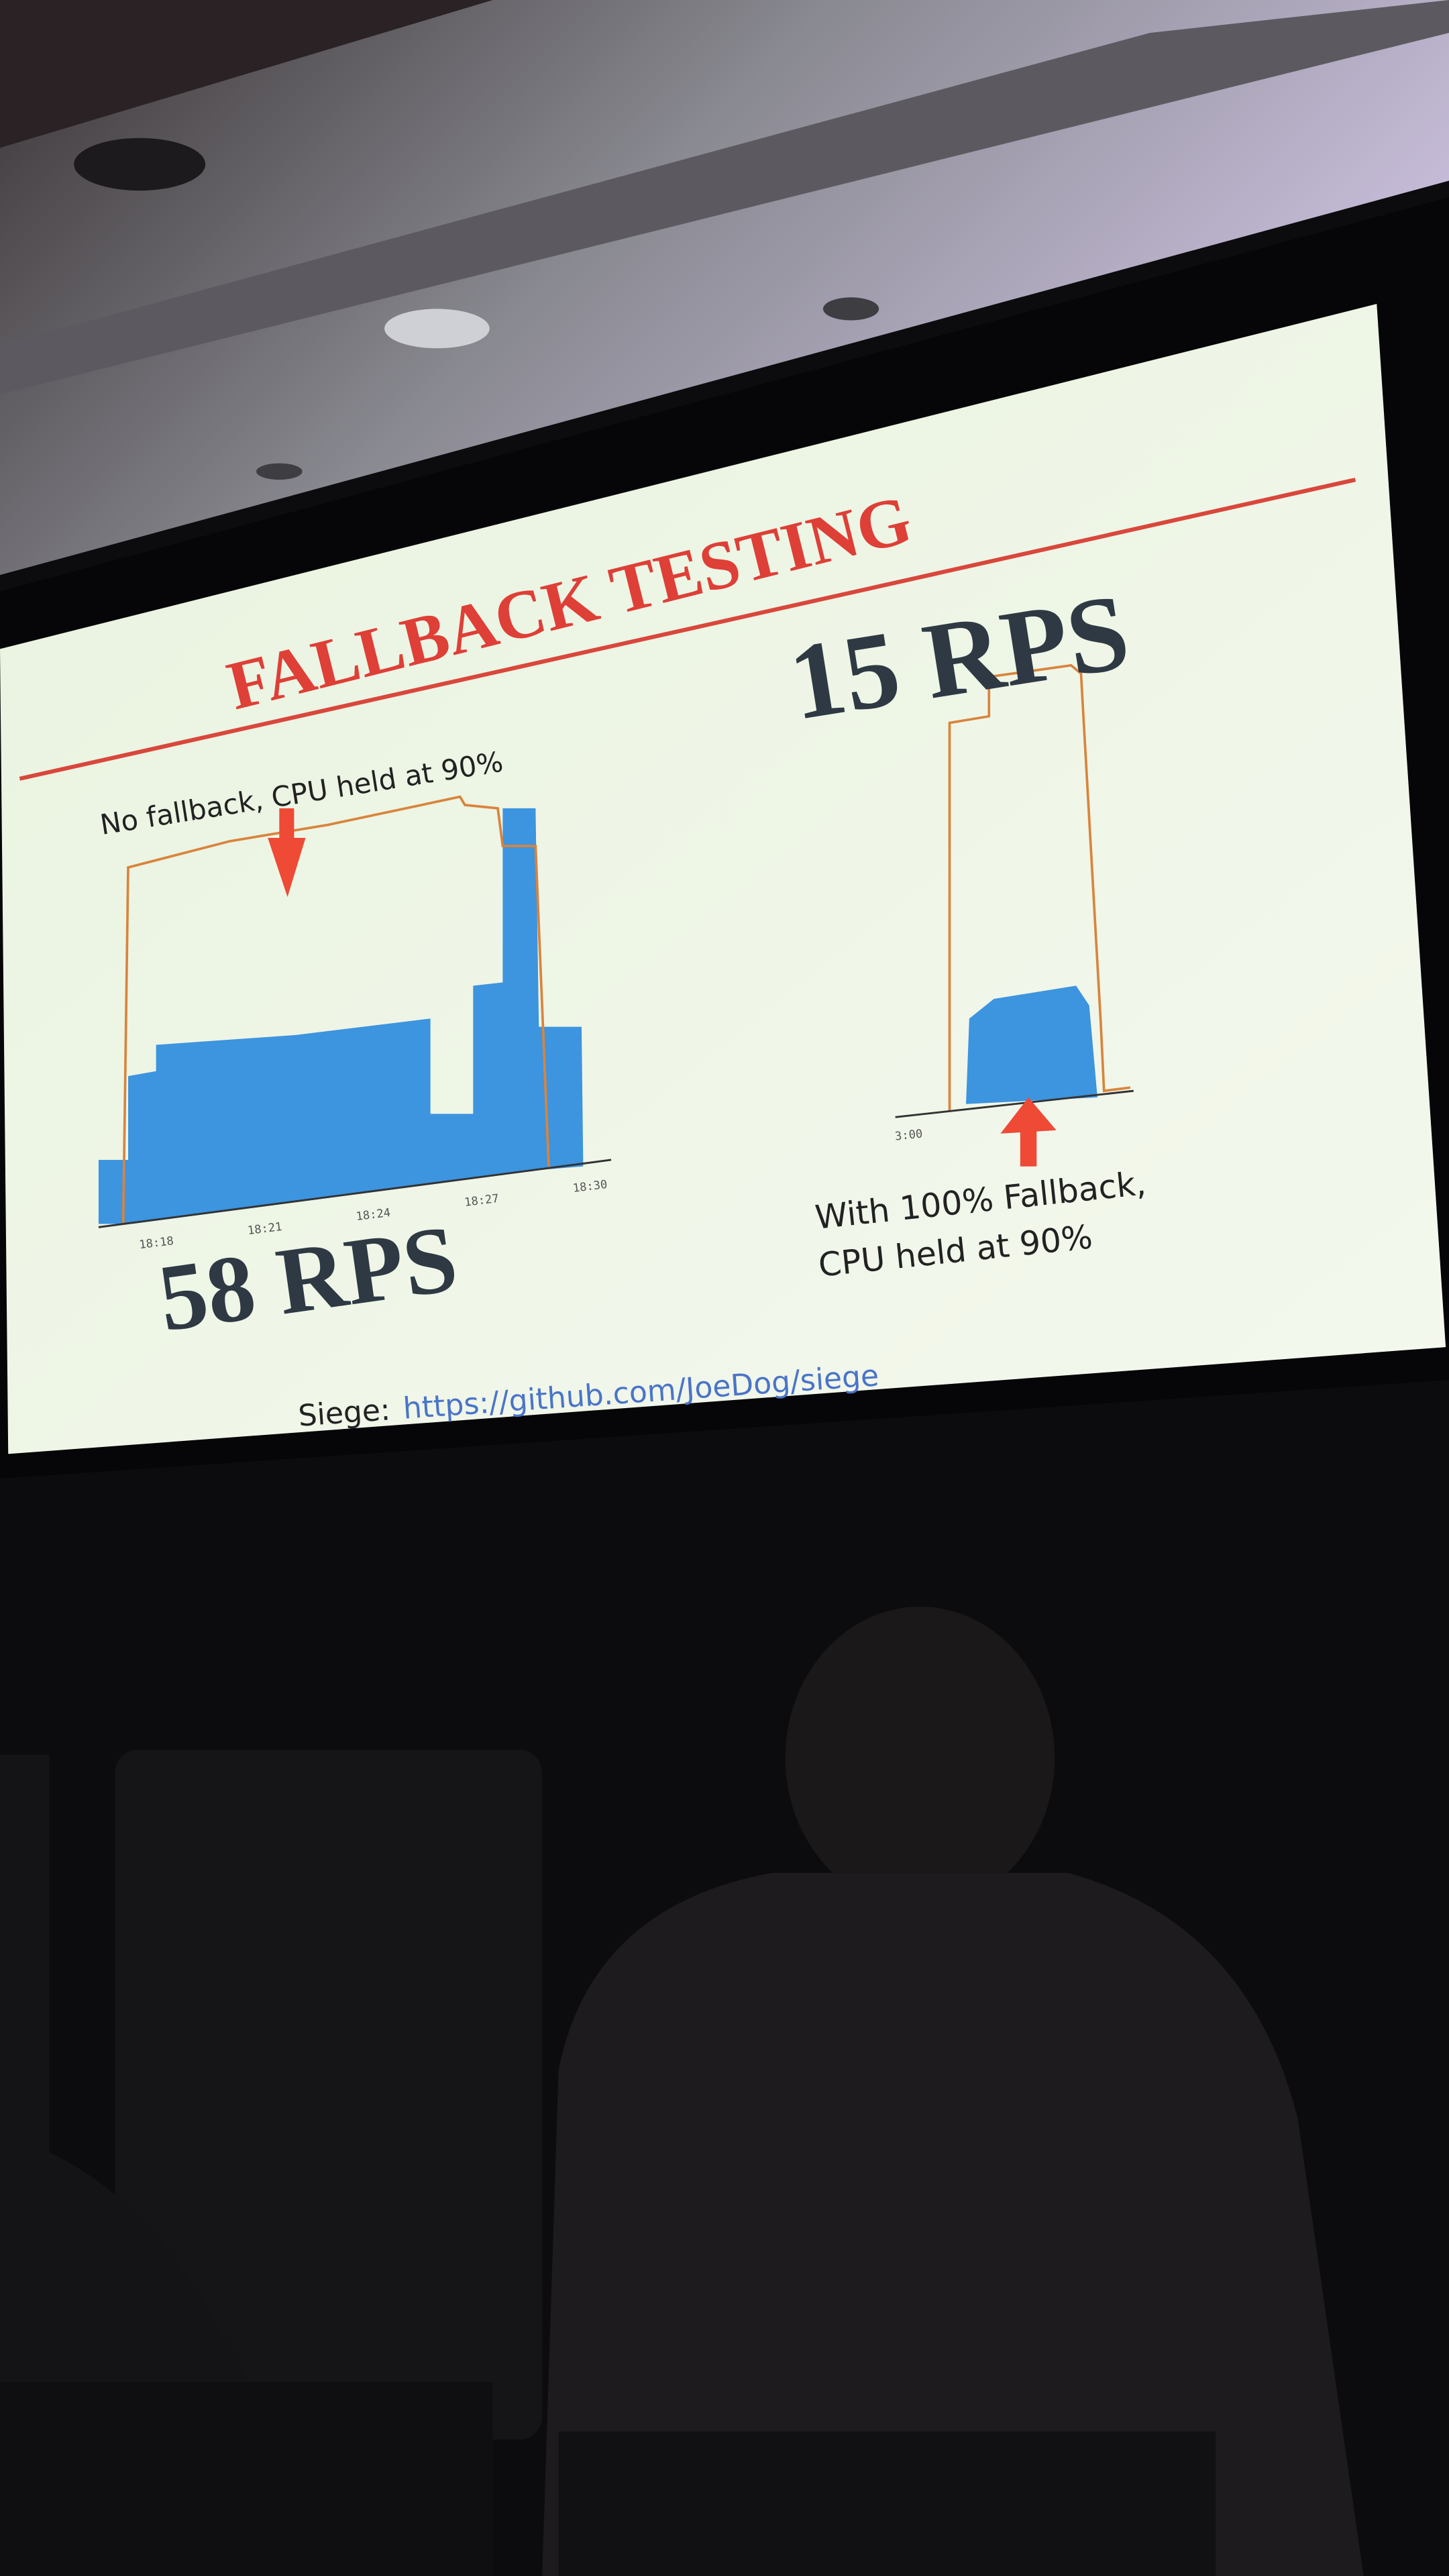  What do you see at coordinates (1028, 1115) in the screenshot?
I see `arrow-up` at bounding box center [1028, 1115].